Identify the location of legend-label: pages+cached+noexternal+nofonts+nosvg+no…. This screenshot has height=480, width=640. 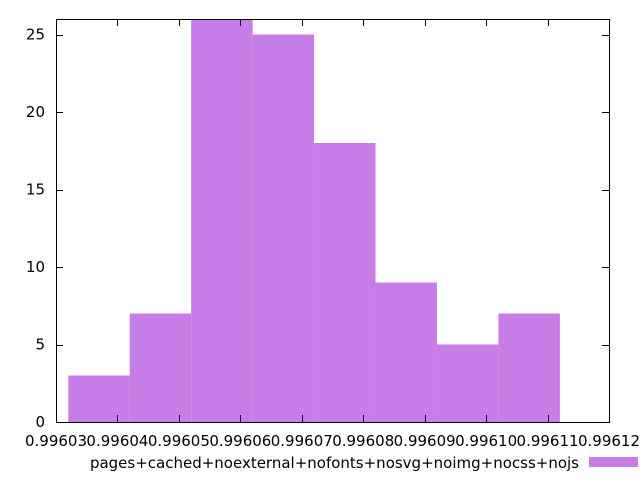
(334, 463).